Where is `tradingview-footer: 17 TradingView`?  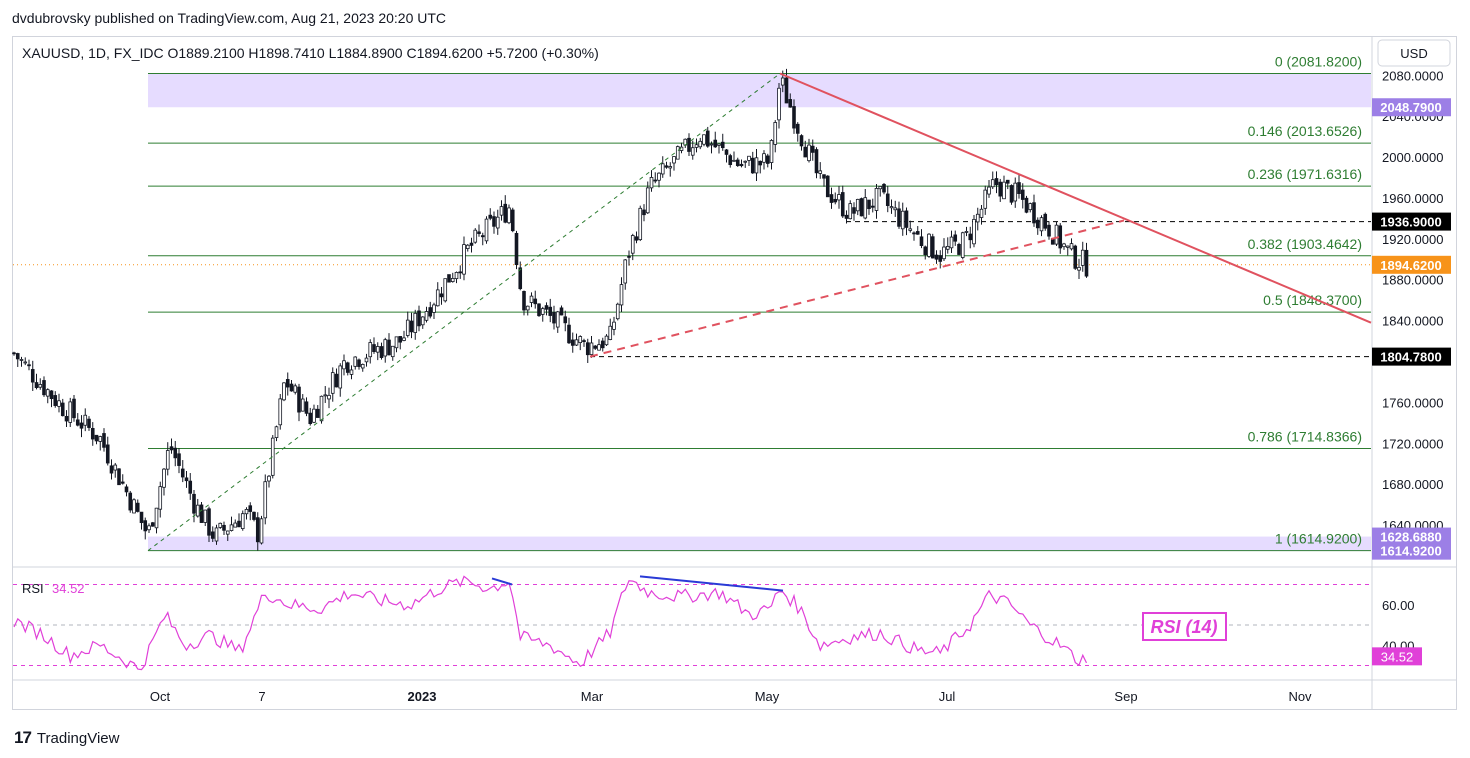
tradingview-footer: 17 TradingView is located at coordinates (66, 738).